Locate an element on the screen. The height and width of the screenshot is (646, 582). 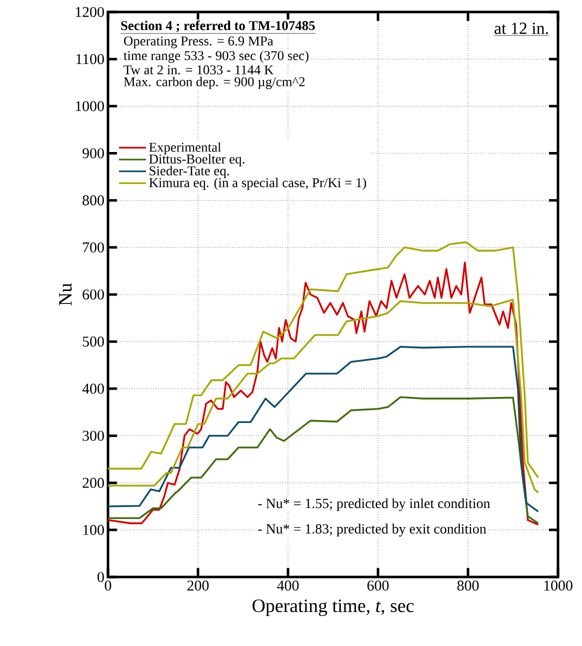
annotation: at 12 in. is located at coordinates (521, 28).